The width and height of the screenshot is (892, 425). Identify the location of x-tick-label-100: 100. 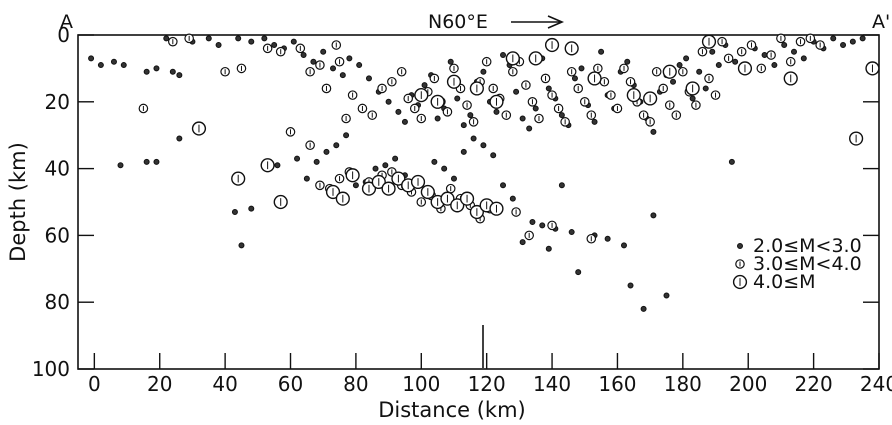
(421, 384).